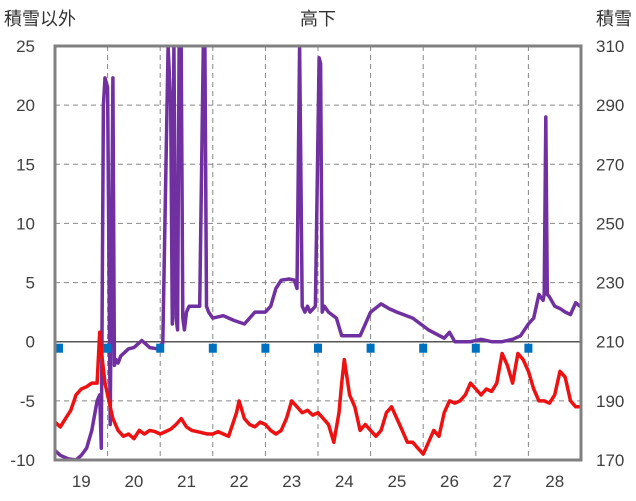 The height and width of the screenshot is (501, 636). What do you see at coordinates (291, 481) in the screenshot?
I see `x-tick-4: 23` at bounding box center [291, 481].